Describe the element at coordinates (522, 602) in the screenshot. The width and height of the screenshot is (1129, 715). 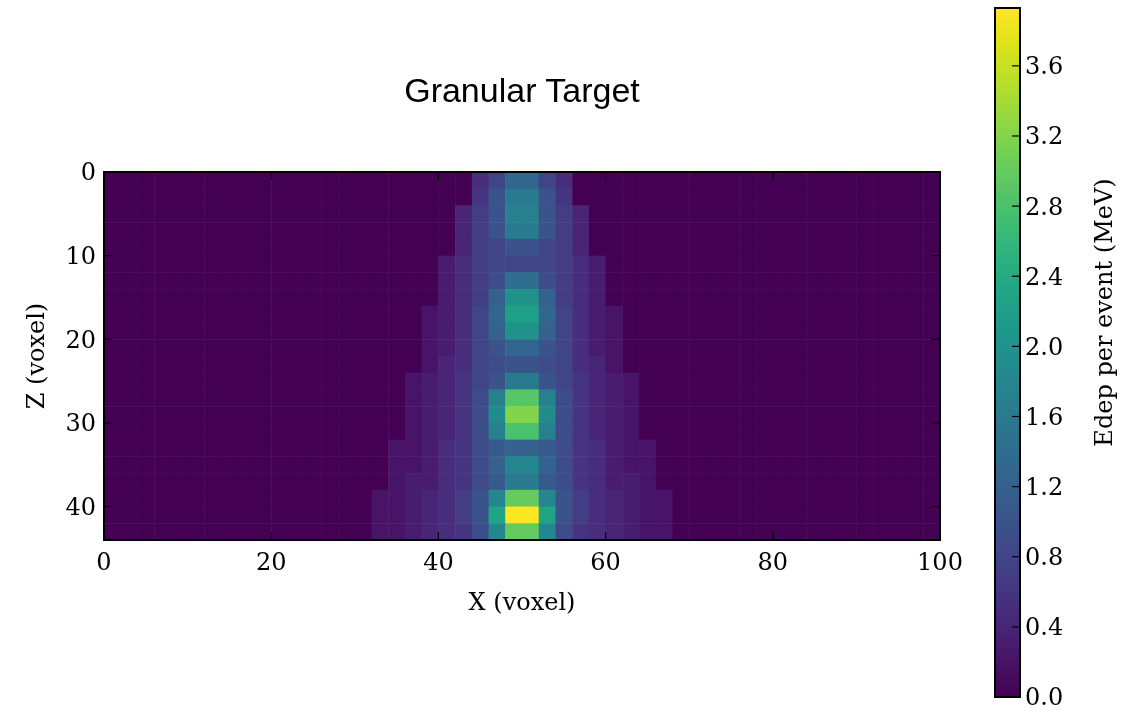
I see `x-axis-title: X (voxel)` at that location.